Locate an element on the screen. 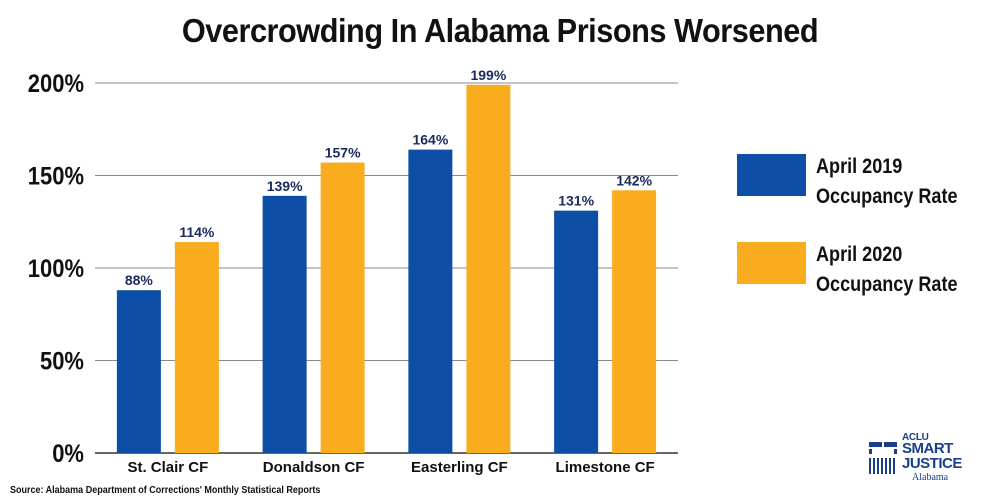  y-tick-label: 100% is located at coordinates (56, 269).